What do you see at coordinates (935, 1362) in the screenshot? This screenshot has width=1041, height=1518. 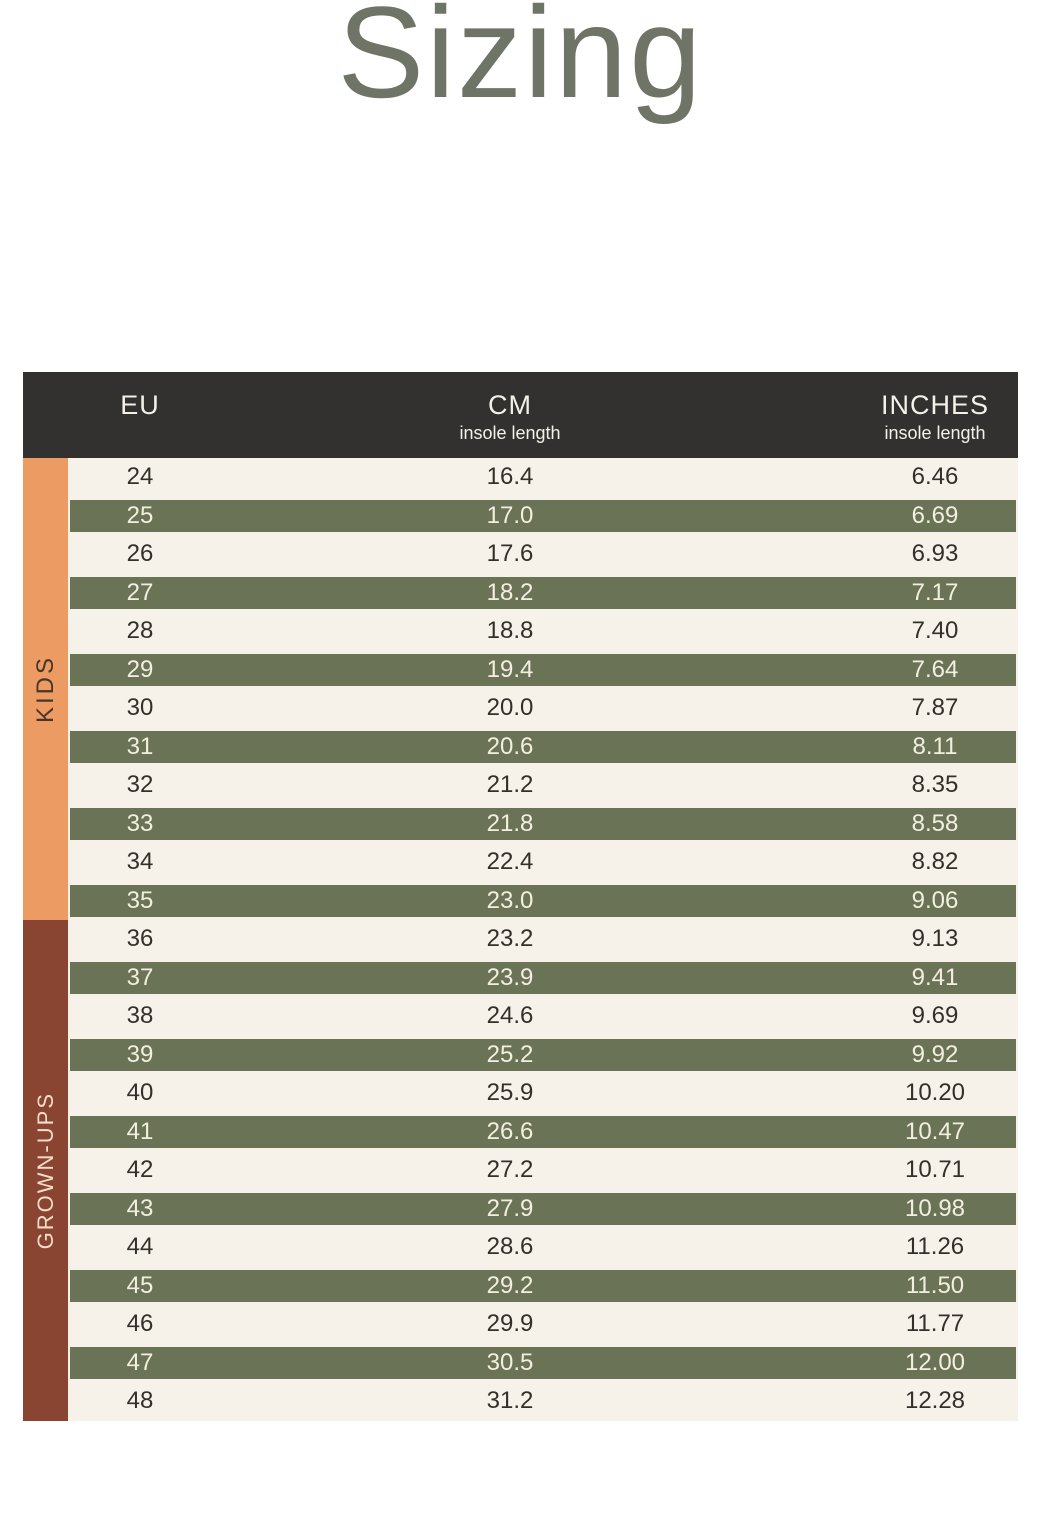 I see `inches-cell: 12.00` at bounding box center [935, 1362].